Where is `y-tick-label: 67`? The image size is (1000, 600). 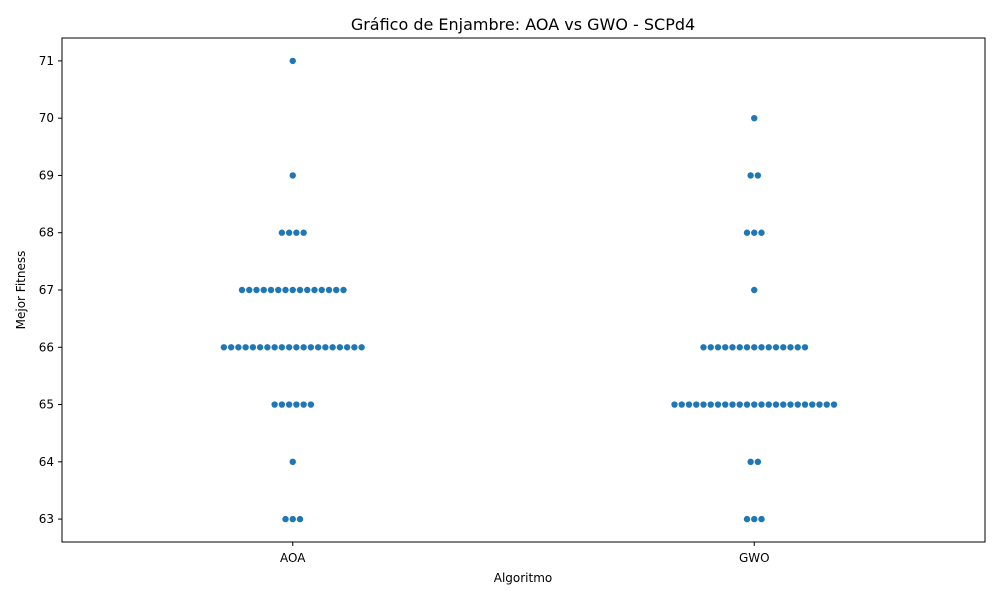
y-tick-label: 67 is located at coordinates (46, 290).